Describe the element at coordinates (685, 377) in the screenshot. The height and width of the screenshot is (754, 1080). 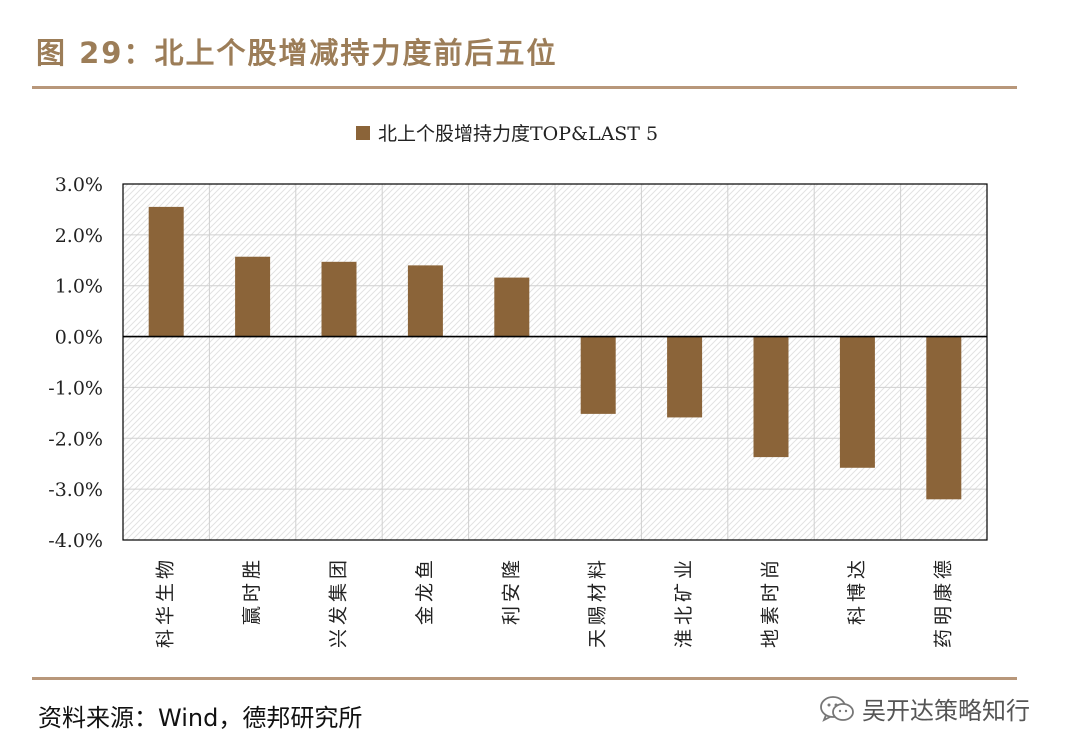
I see `bar-淮北矿业` at that location.